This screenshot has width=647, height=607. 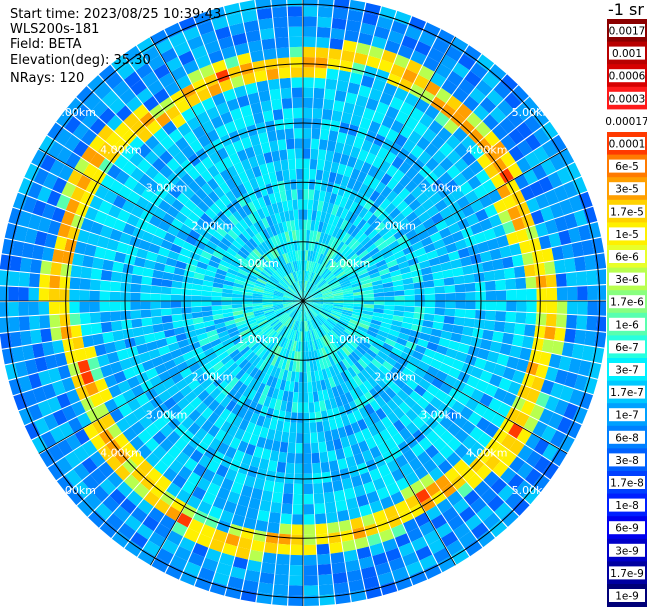 What do you see at coordinates (627, 54) in the screenshot?
I see `colorbar-label: 0.001` at bounding box center [627, 54].